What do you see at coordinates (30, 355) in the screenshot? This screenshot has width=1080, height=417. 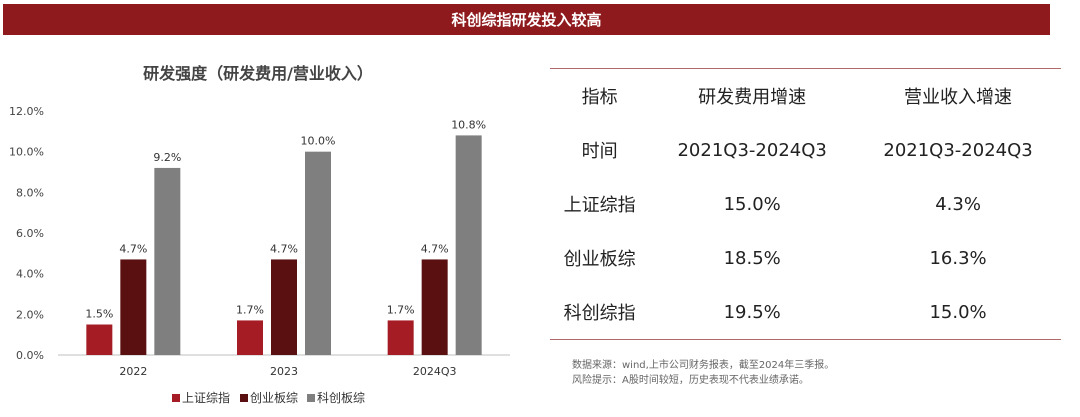 I see `y-tick-label: 0.0%` at bounding box center [30, 355].